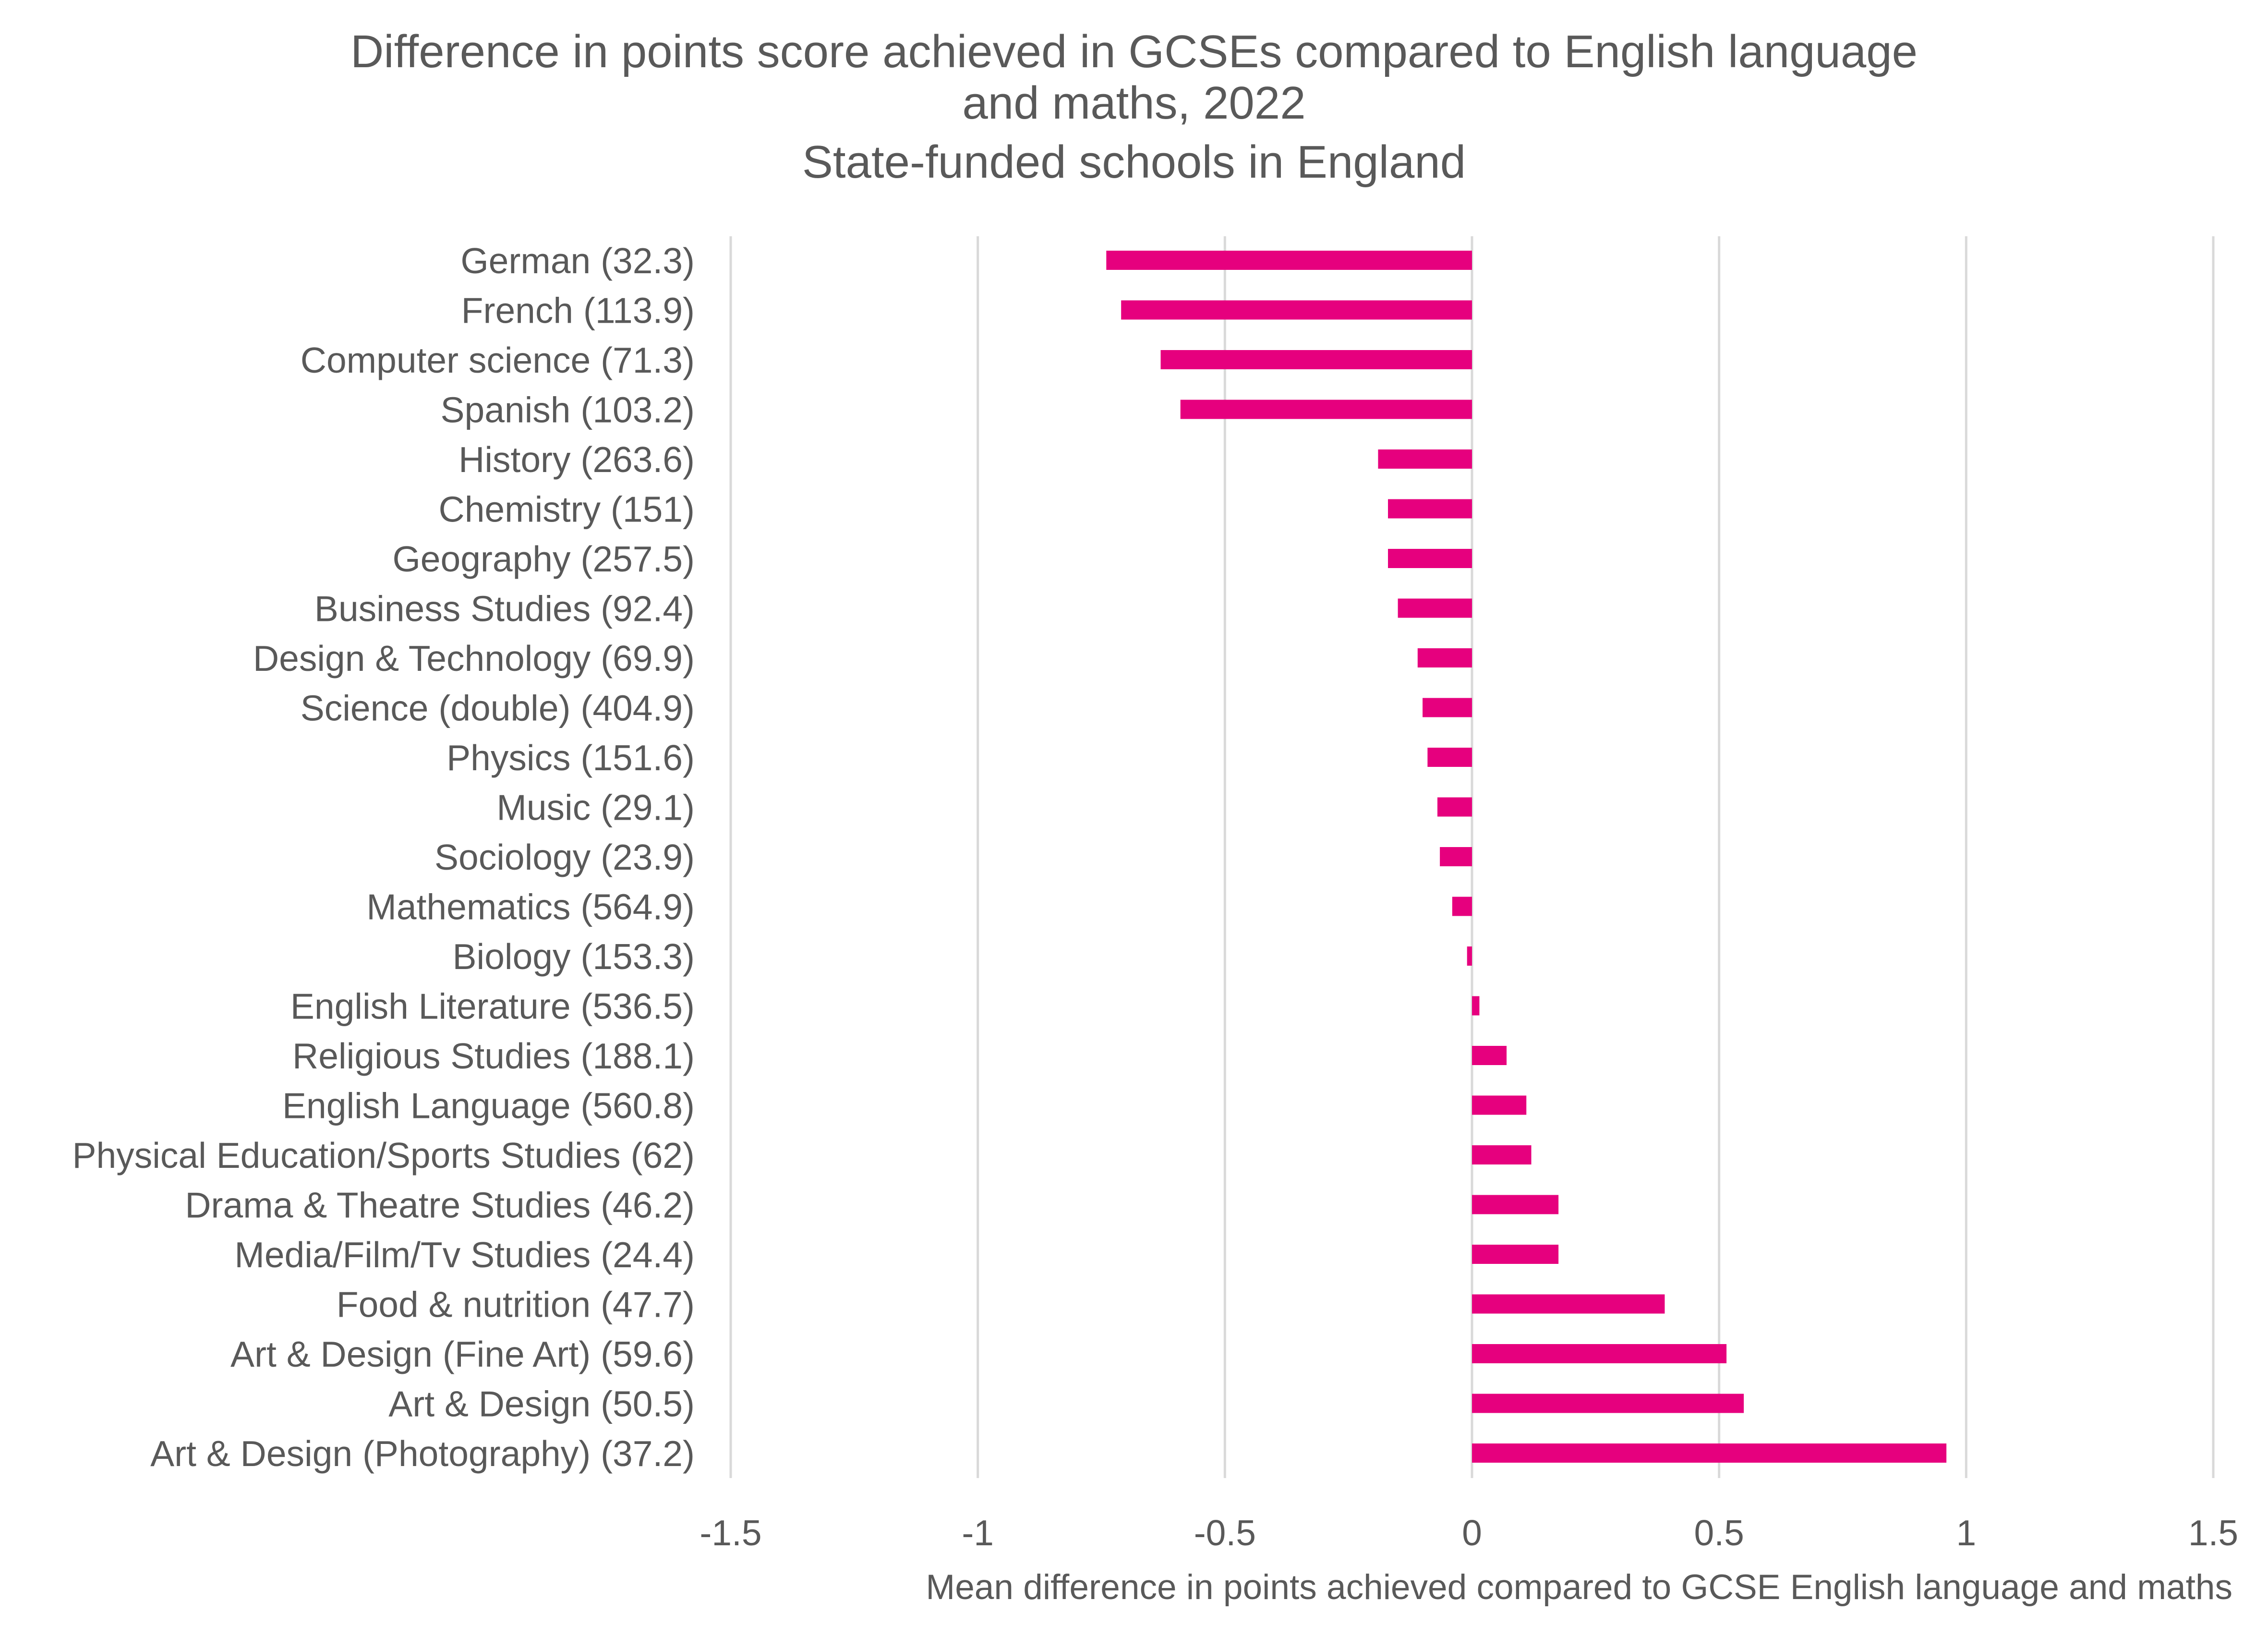 Image resolution: width=2268 pixels, height=1649 pixels. I want to click on chart-title-line: and maths, 2022, so click(1133, 103).